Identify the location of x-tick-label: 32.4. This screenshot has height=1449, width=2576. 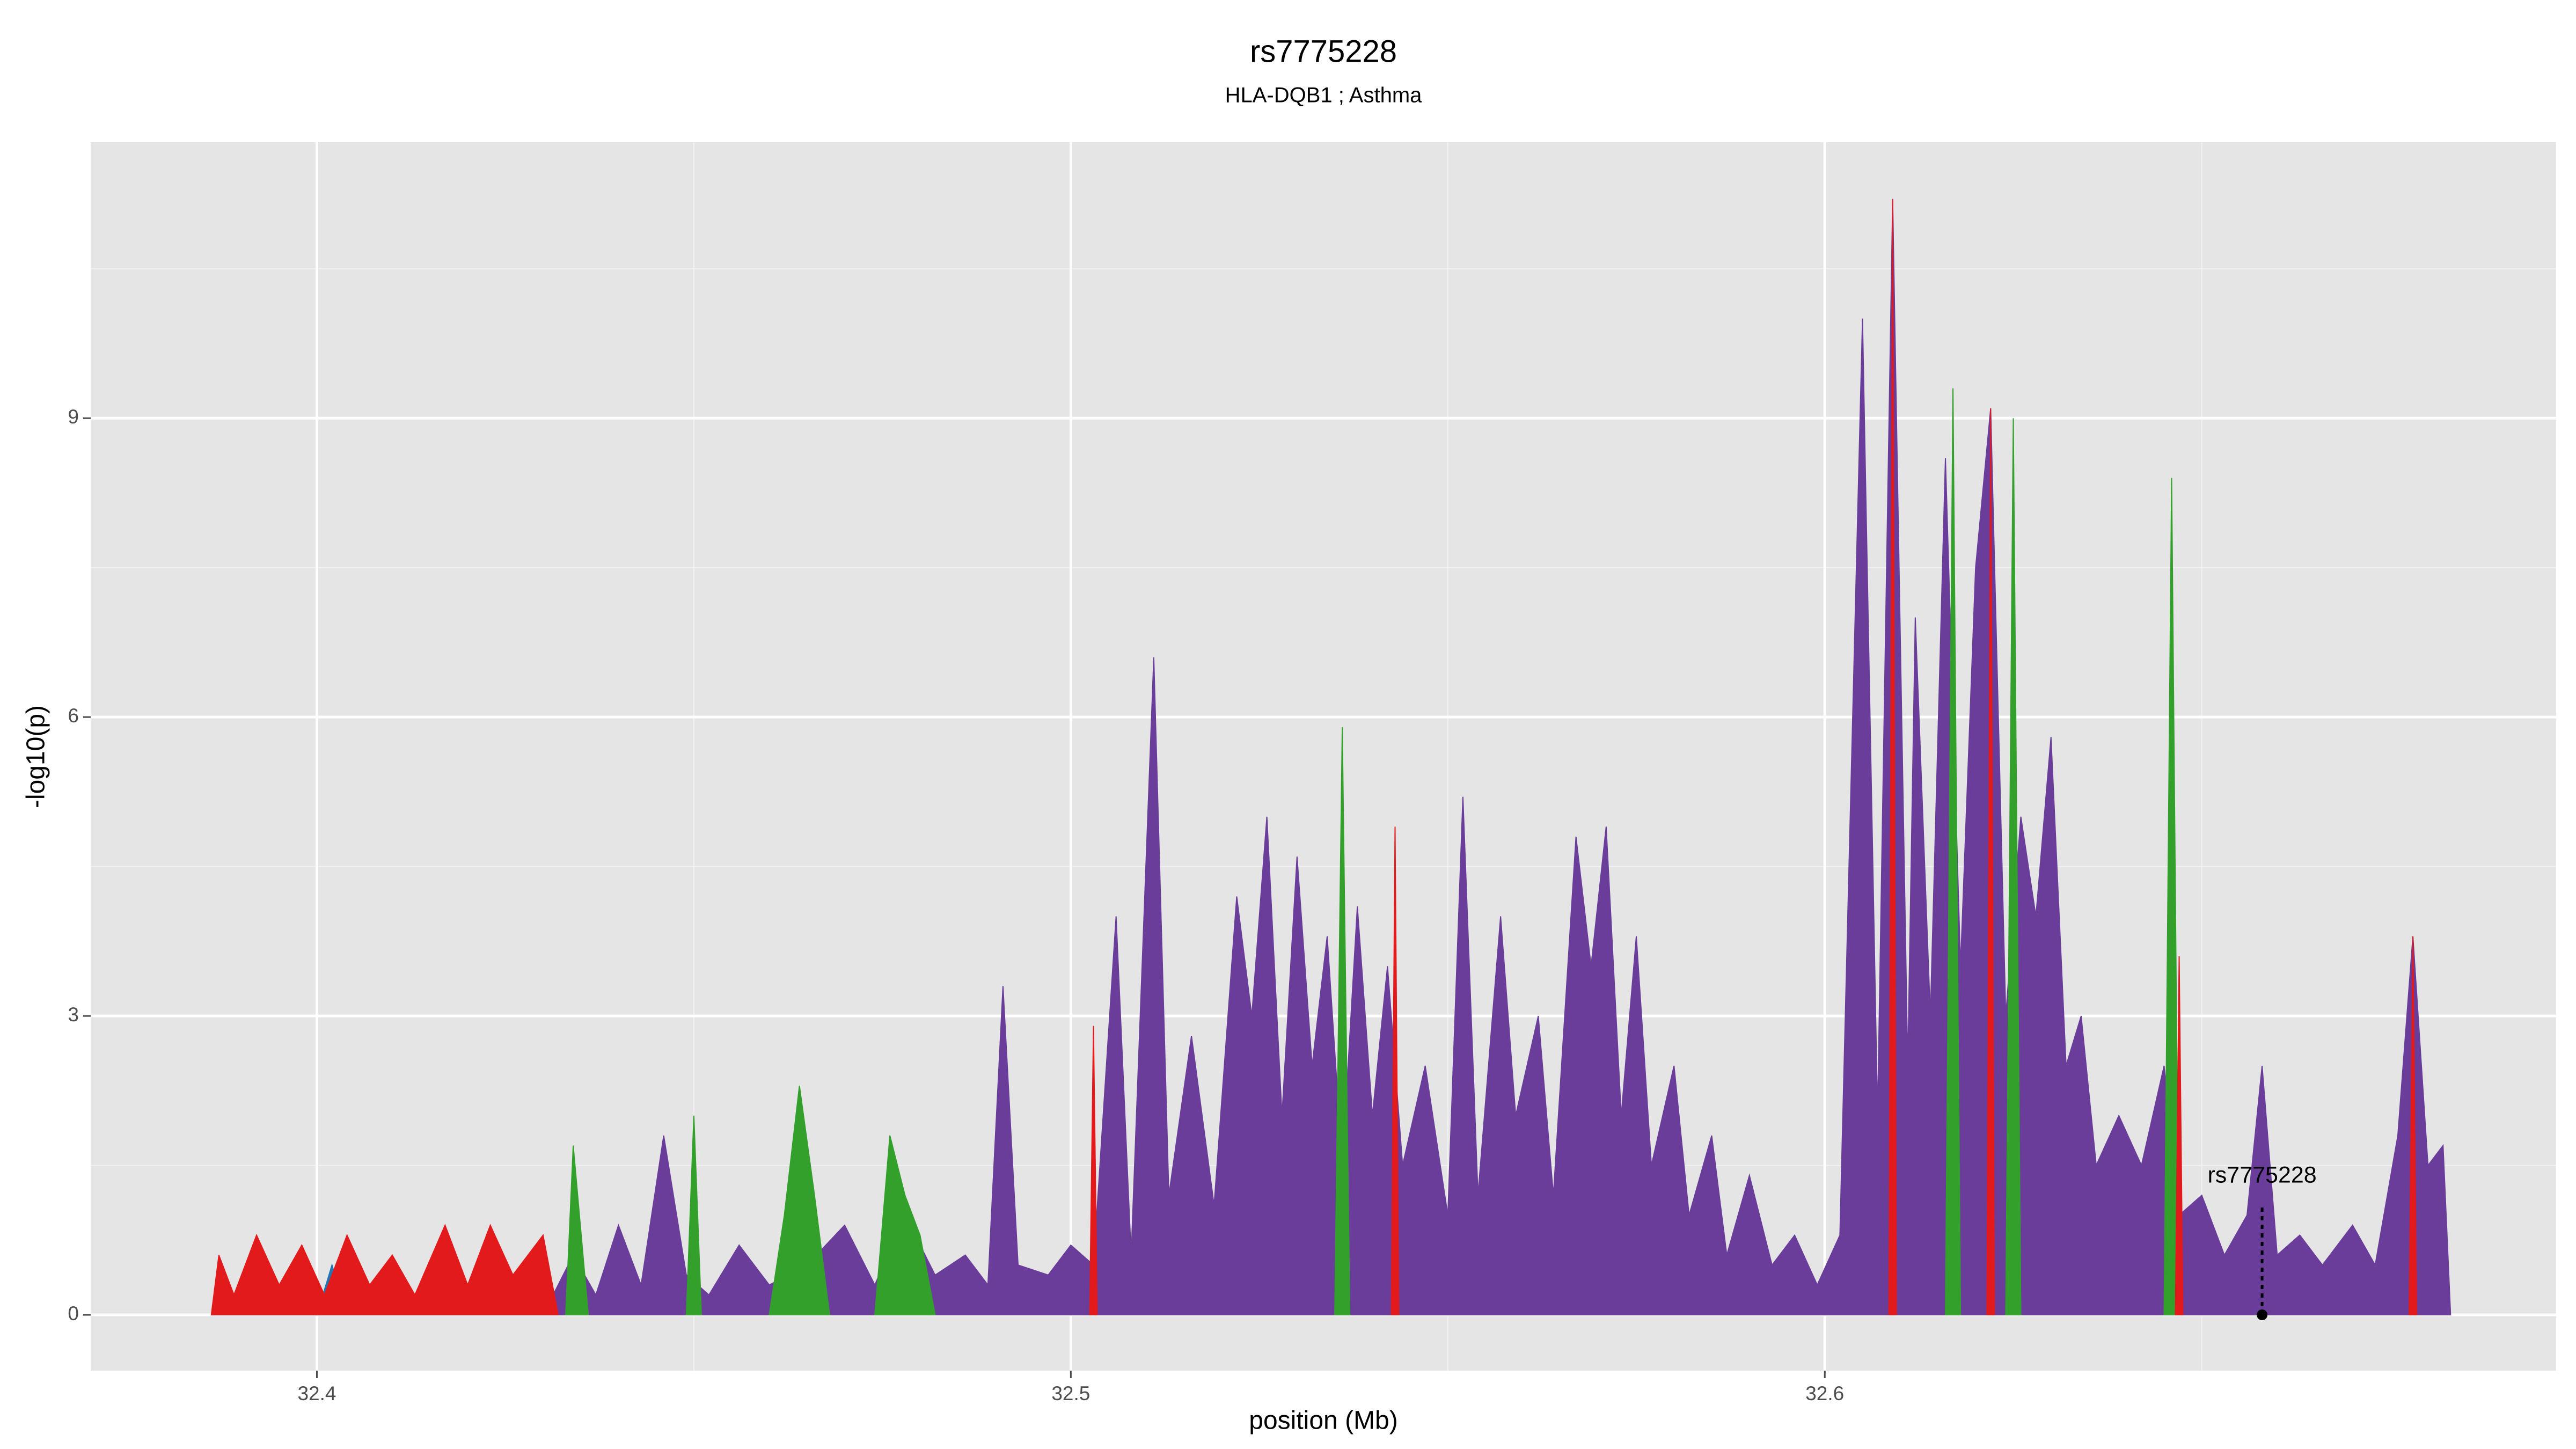
(316, 1393).